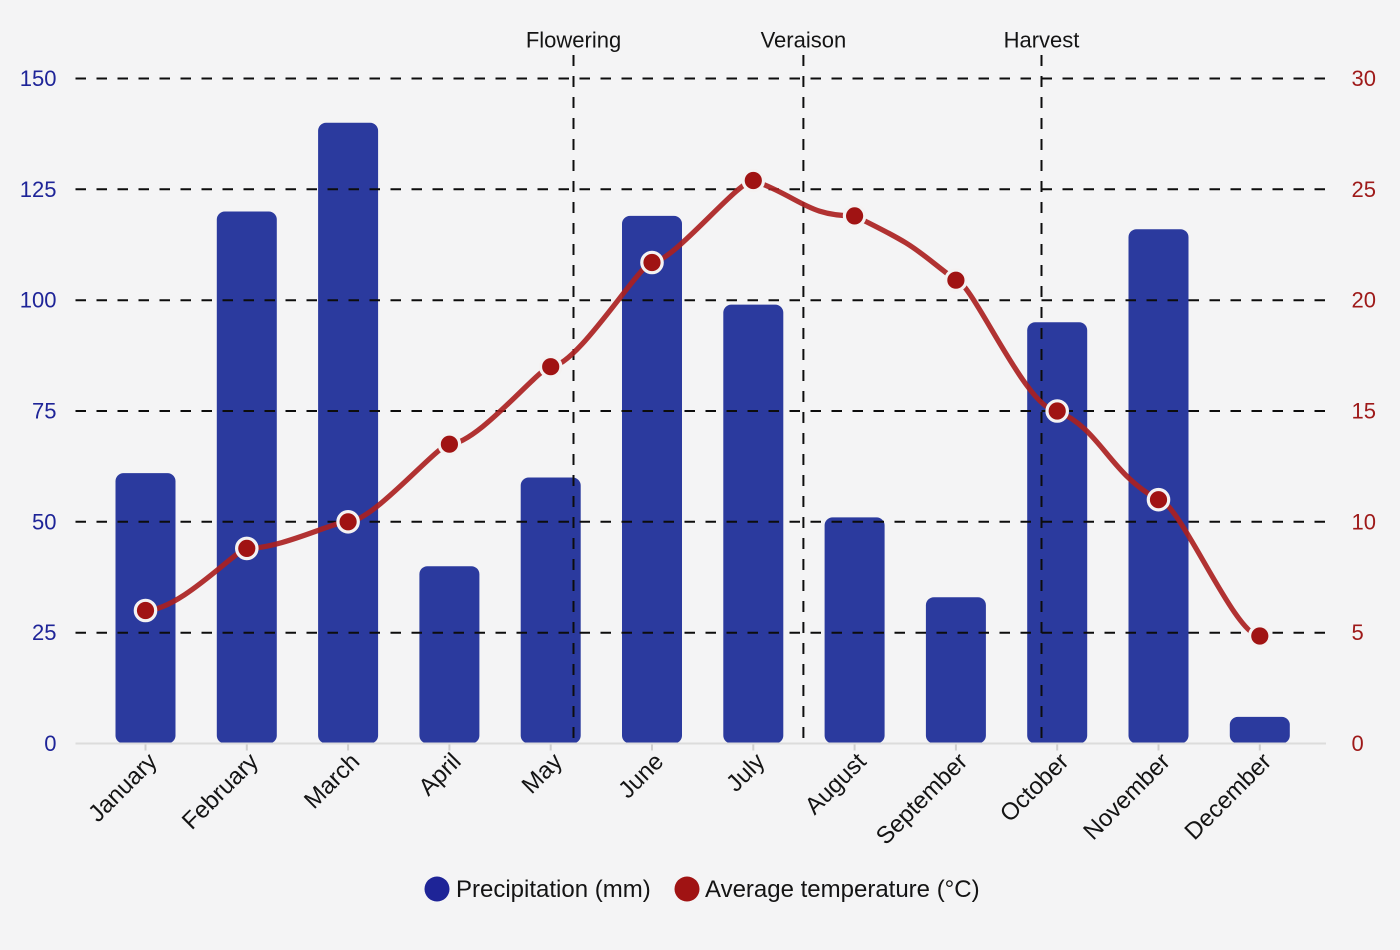 The height and width of the screenshot is (950, 1400). Describe the element at coordinates (44, 521) in the screenshot. I see `svg-text: 50` at that location.